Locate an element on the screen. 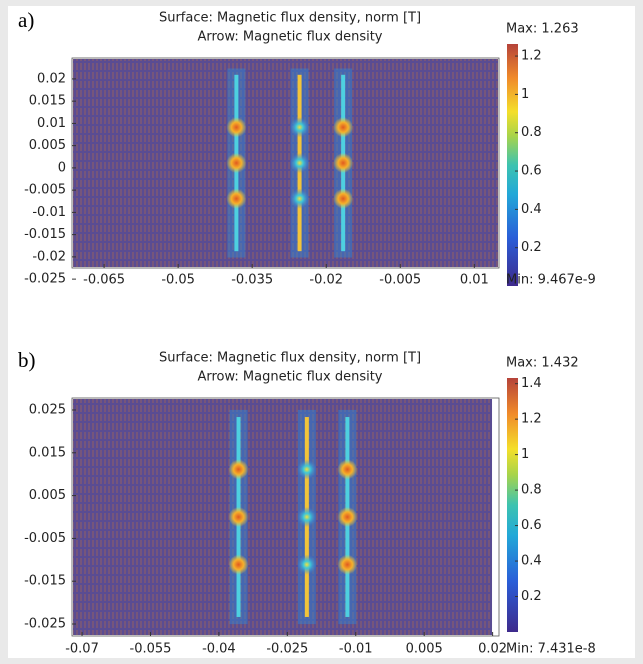 Image resolution: width=643 pixels, height=664 pixels. x-tick-label: -0.05 is located at coordinates (178, 280).